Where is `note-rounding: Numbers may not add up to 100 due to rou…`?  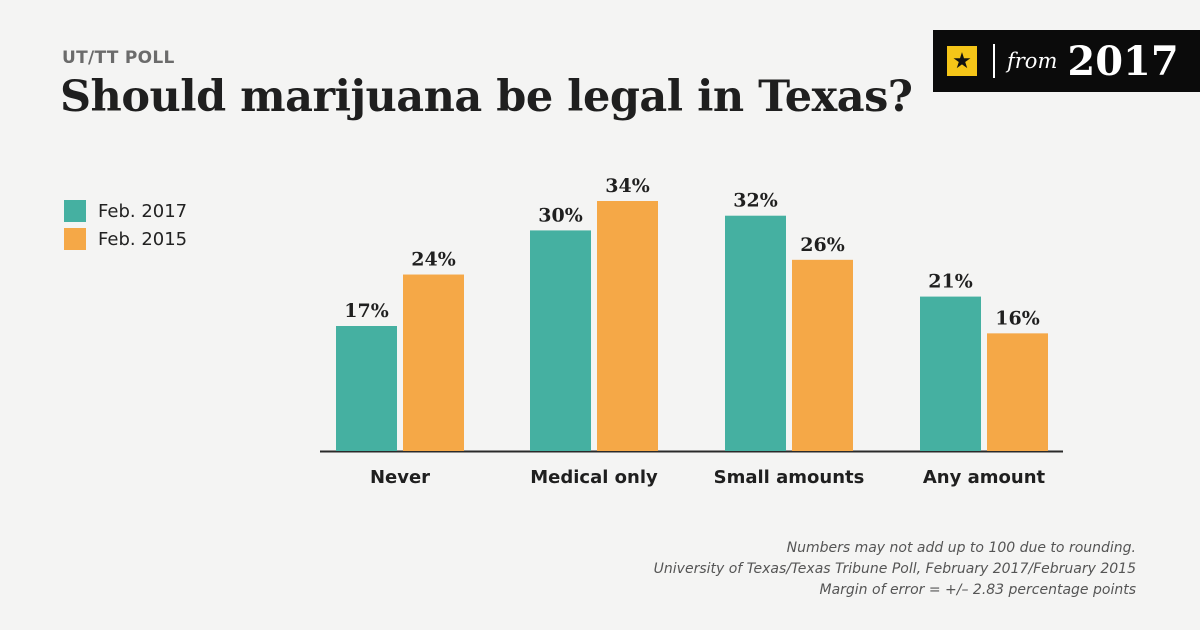
note-rounding: Numbers may not add up to 100 due to rou… is located at coordinates (961, 548).